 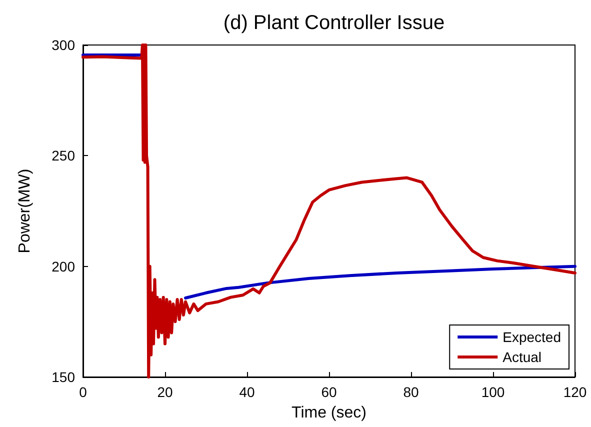 I want to click on x-tick-label: 20, so click(x=165, y=392).